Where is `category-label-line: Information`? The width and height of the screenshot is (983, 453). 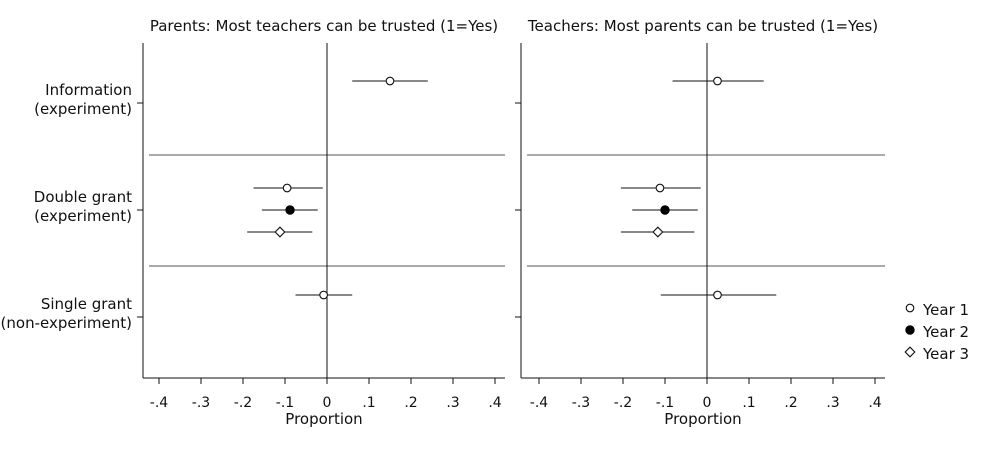 category-label-line: Information is located at coordinates (88, 90).